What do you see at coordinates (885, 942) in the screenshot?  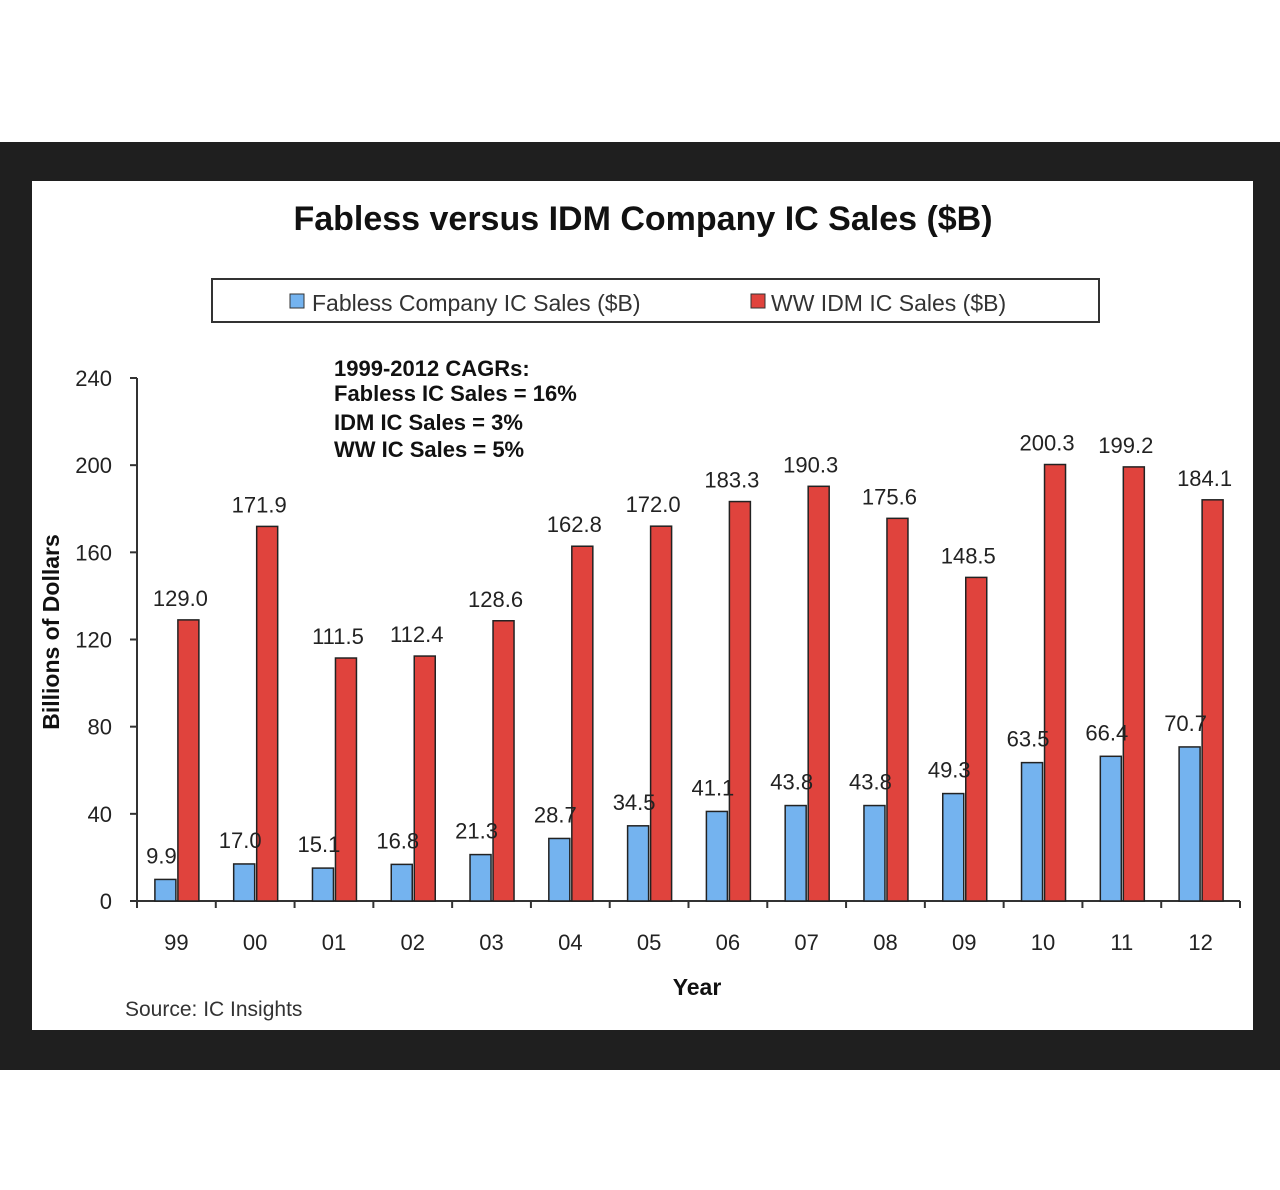 I see `x-tick-label: 08` at bounding box center [885, 942].